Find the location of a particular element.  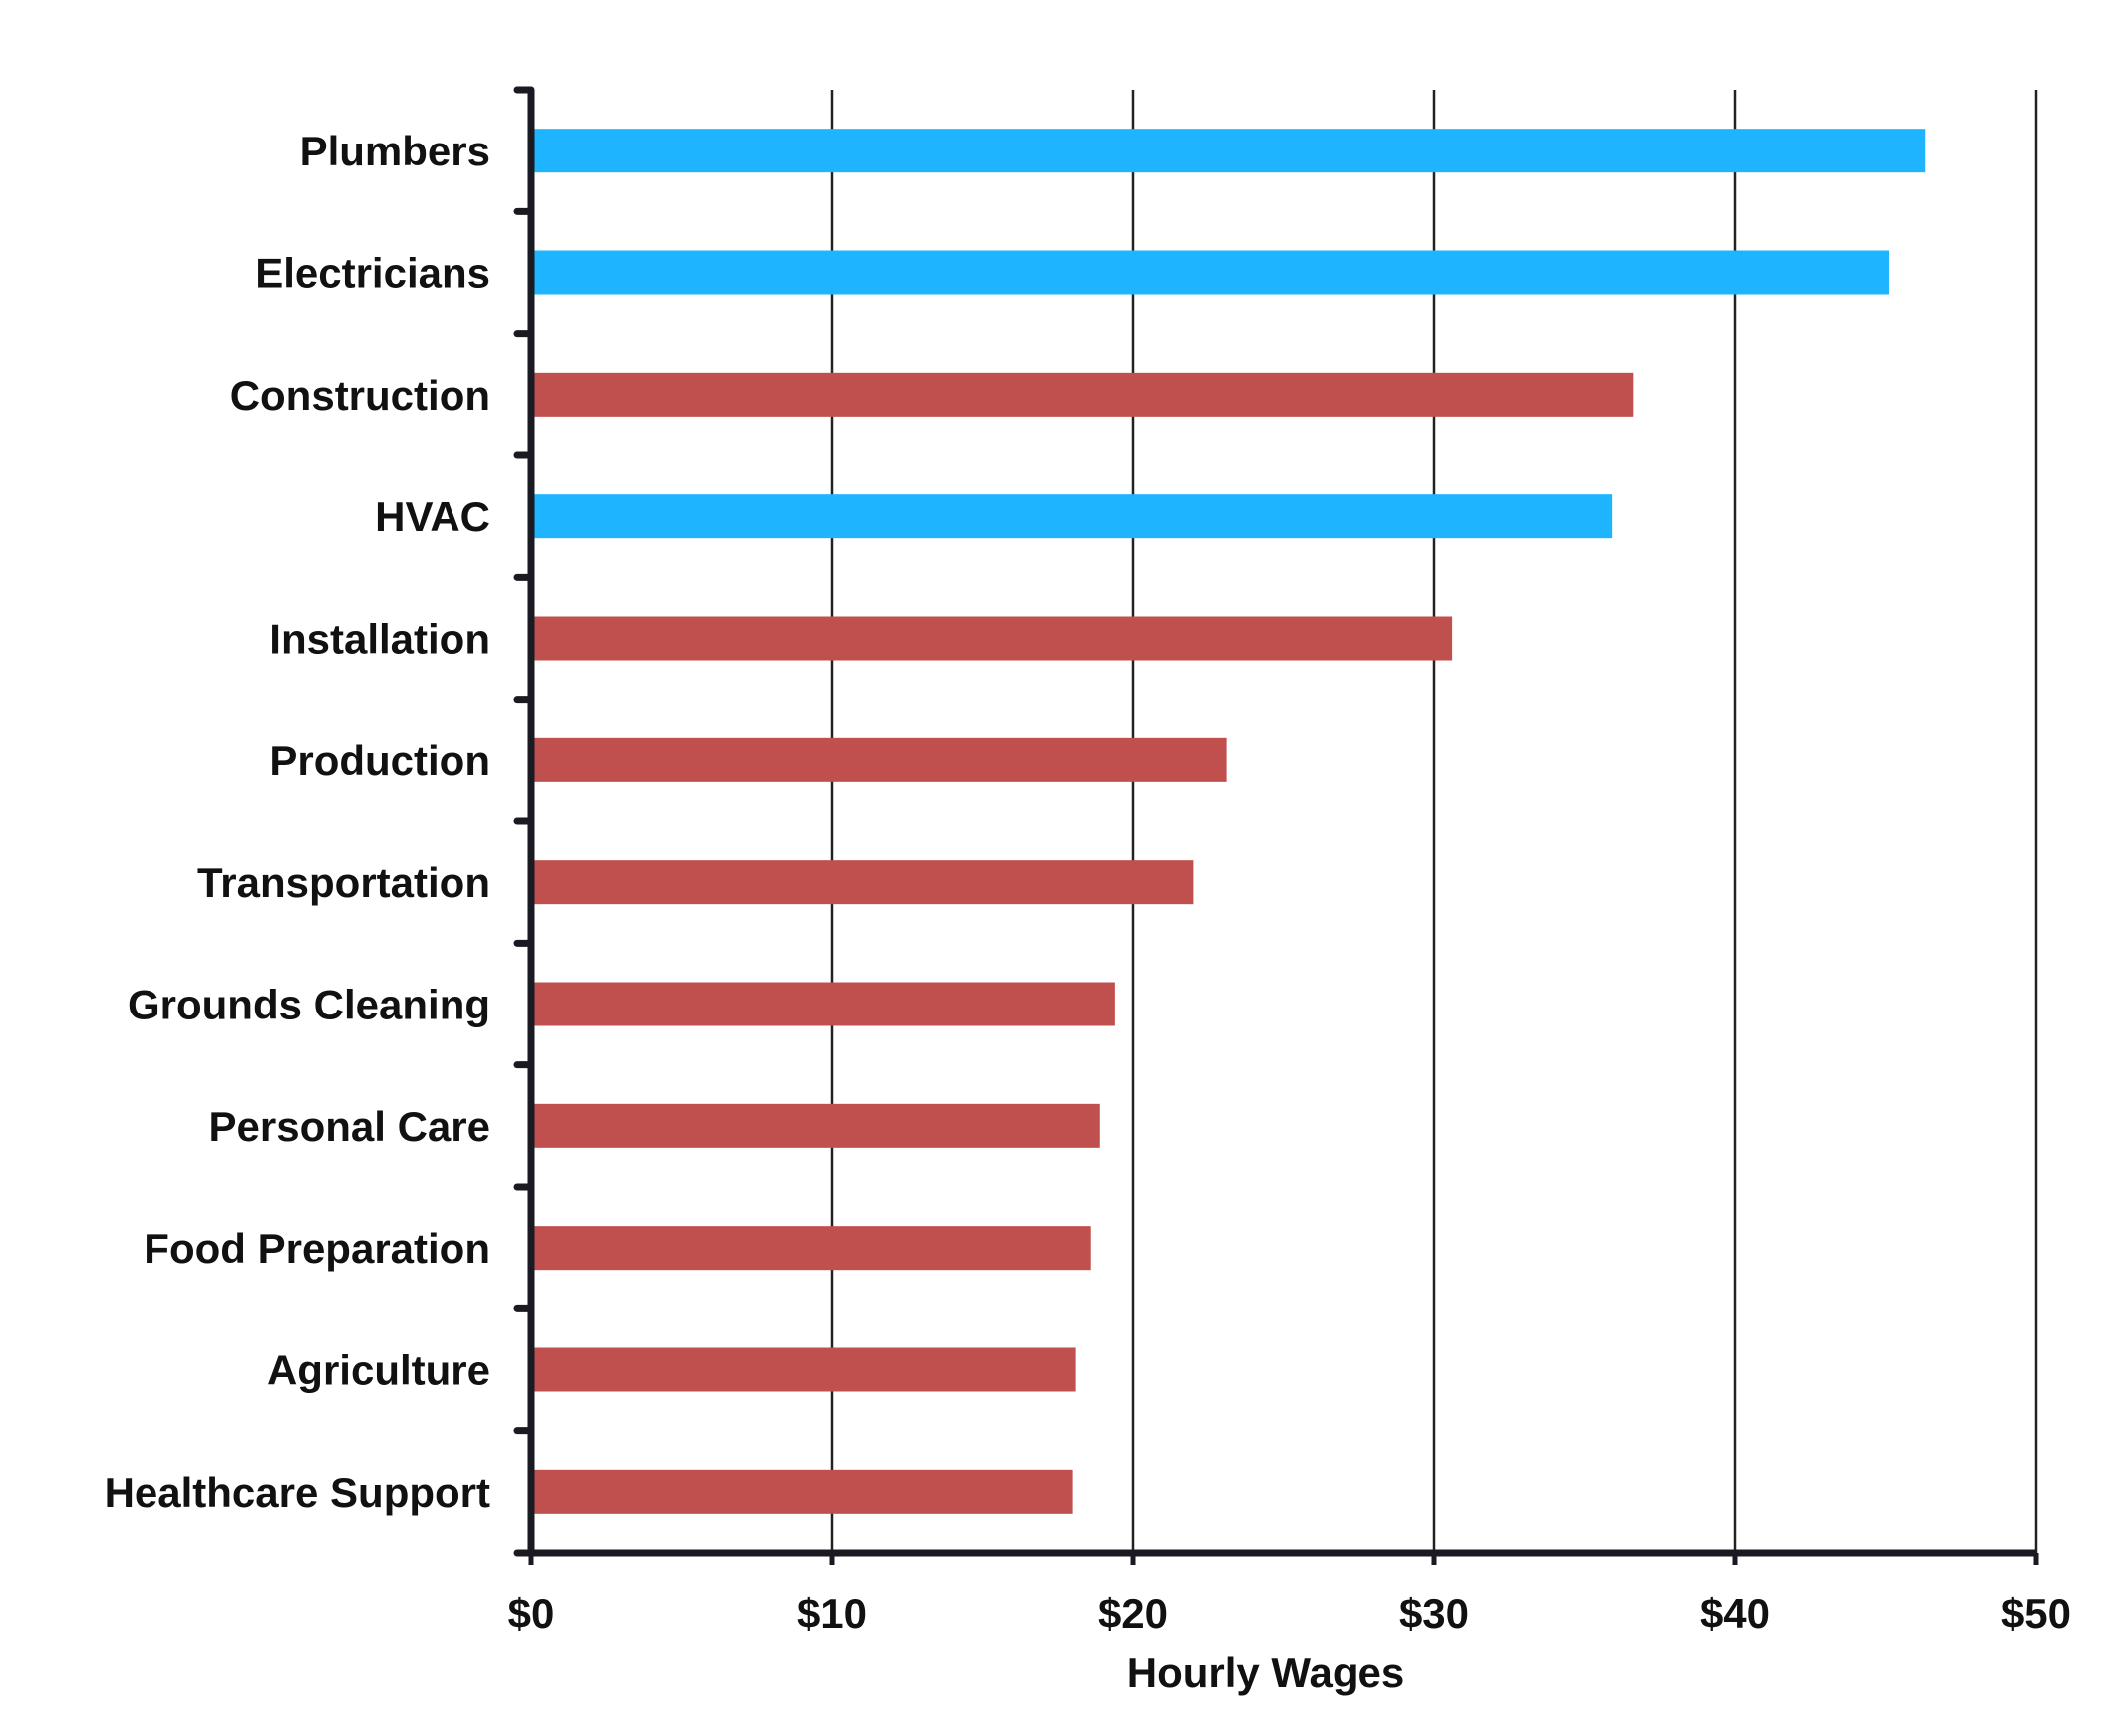

x-tick-label-40: $40 is located at coordinates (1735, 1614).